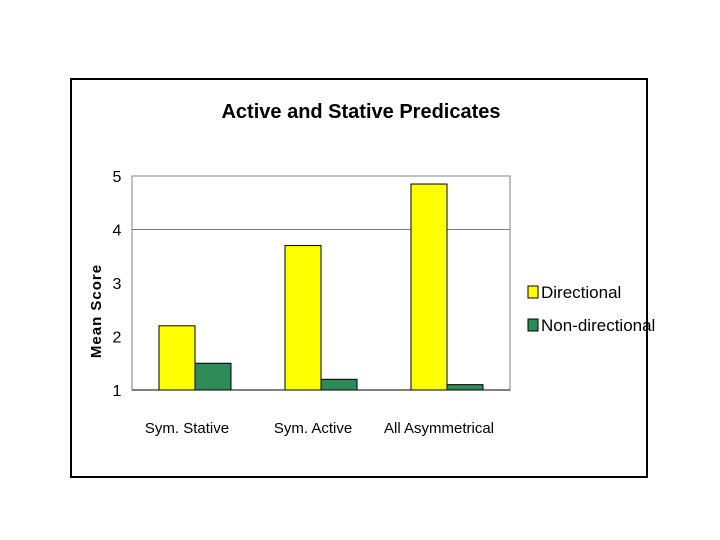 The height and width of the screenshot is (540, 720). What do you see at coordinates (598, 325) in the screenshot?
I see `legend-label: Non-directional` at bounding box center [598, 325].